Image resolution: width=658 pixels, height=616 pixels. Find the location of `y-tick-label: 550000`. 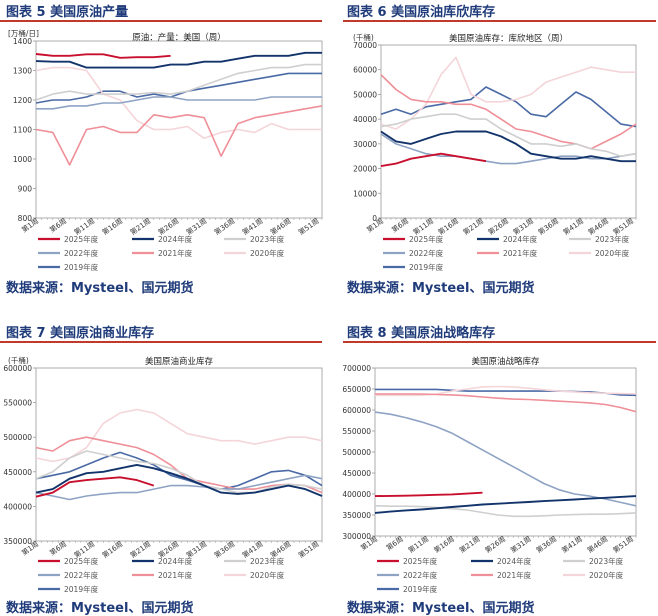

y-tick-label: 550000 is located at coordinates (17, 403).